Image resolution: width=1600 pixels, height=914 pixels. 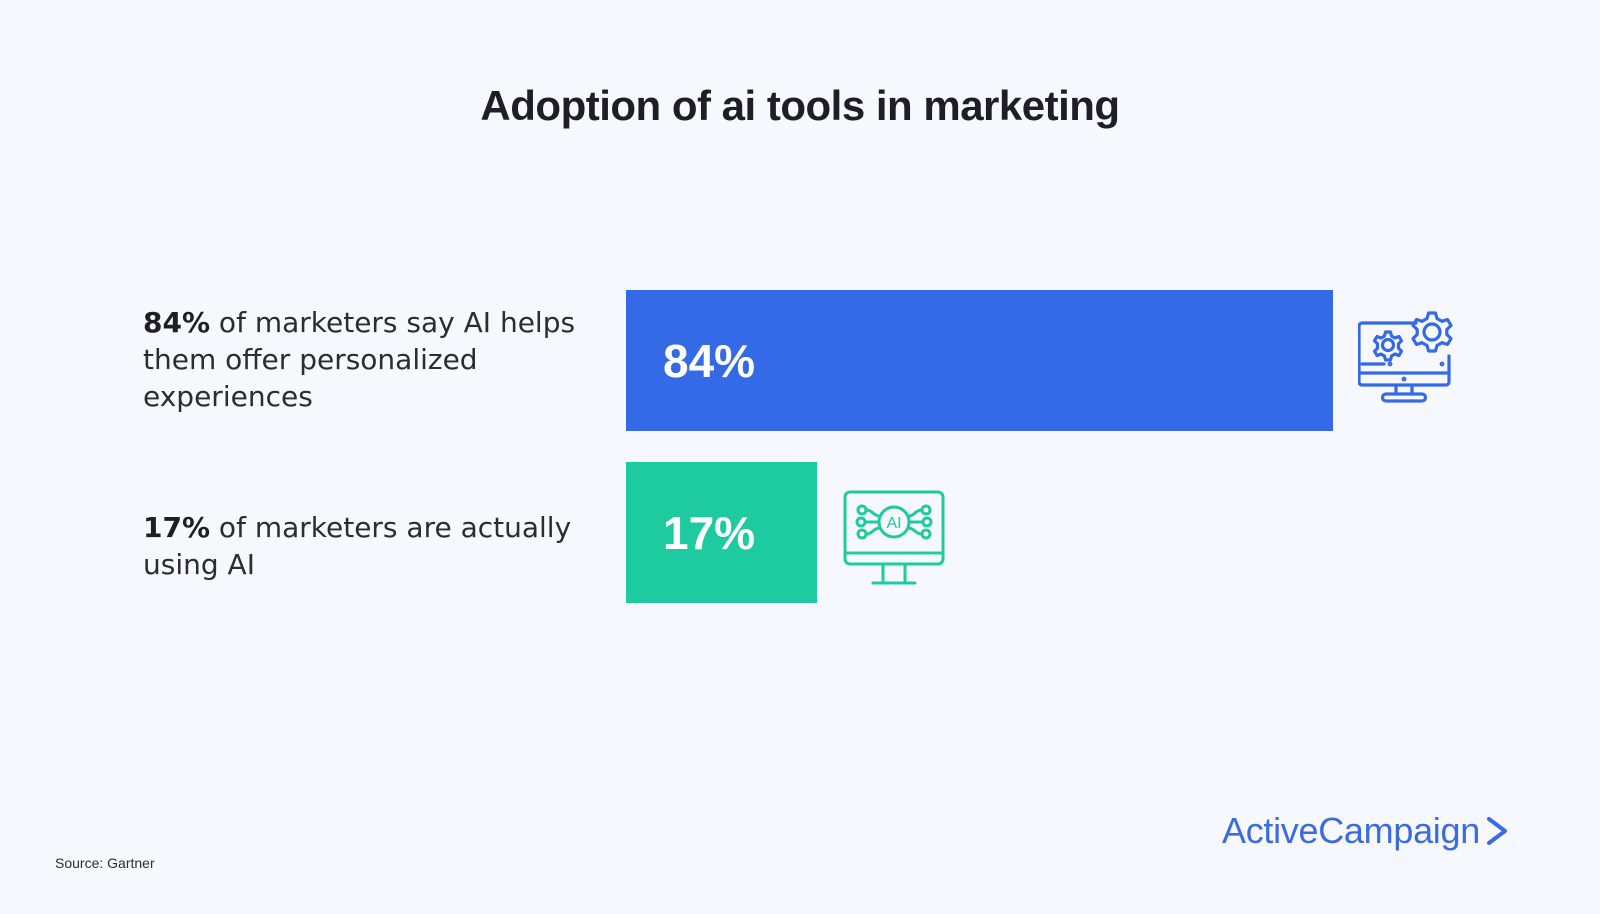 What do you see at coordinates (893, 523) in the screenshot?
I see `svg-text: AI` at bounding box center [893, 523].